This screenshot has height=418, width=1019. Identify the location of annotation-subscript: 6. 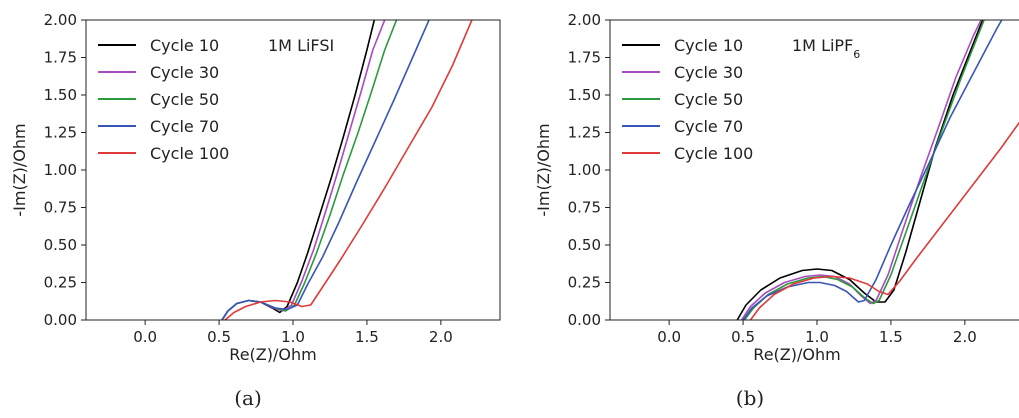
(856, 54).